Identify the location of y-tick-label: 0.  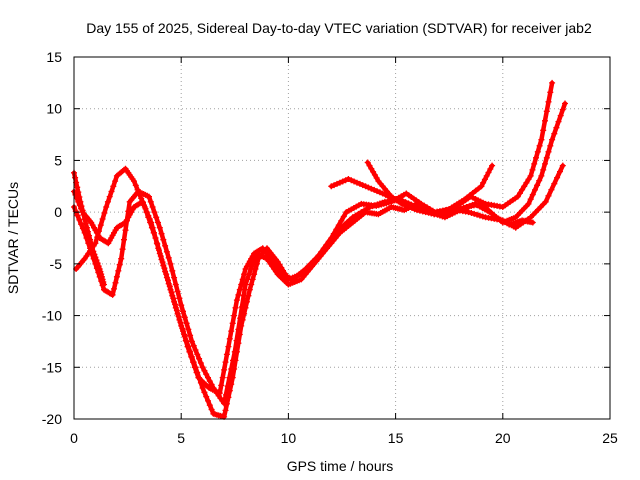
(58, 212).